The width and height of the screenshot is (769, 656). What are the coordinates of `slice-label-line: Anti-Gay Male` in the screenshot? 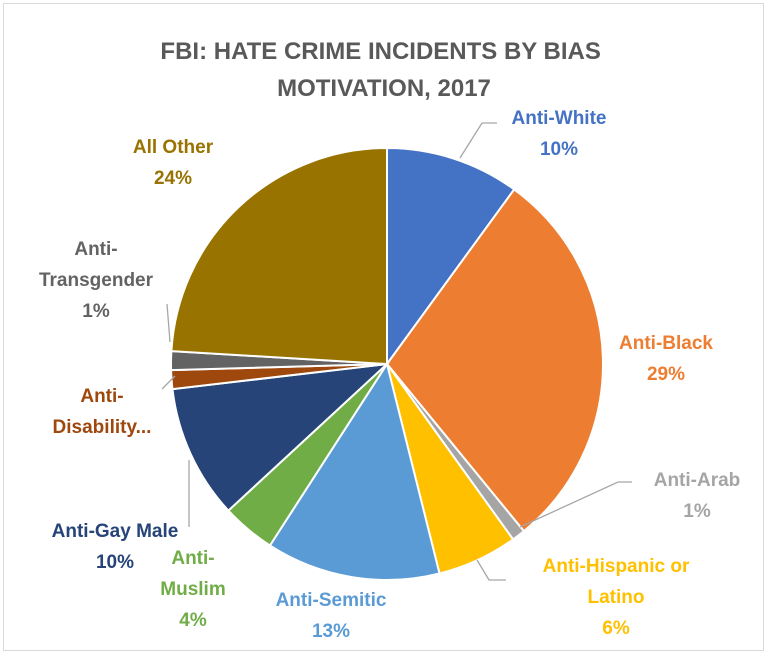 It's located at (115, 531).